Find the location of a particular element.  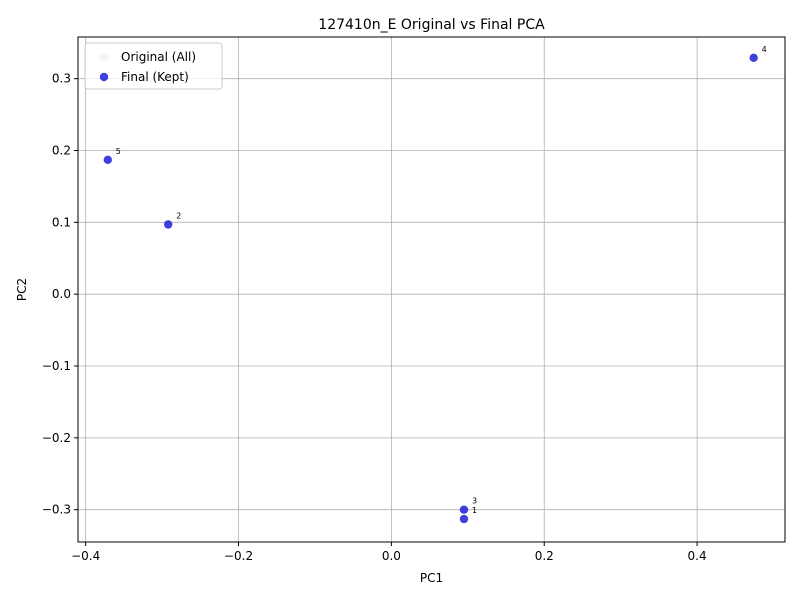

x-tick-label: 0.4 is located at coordinates (697, 556).